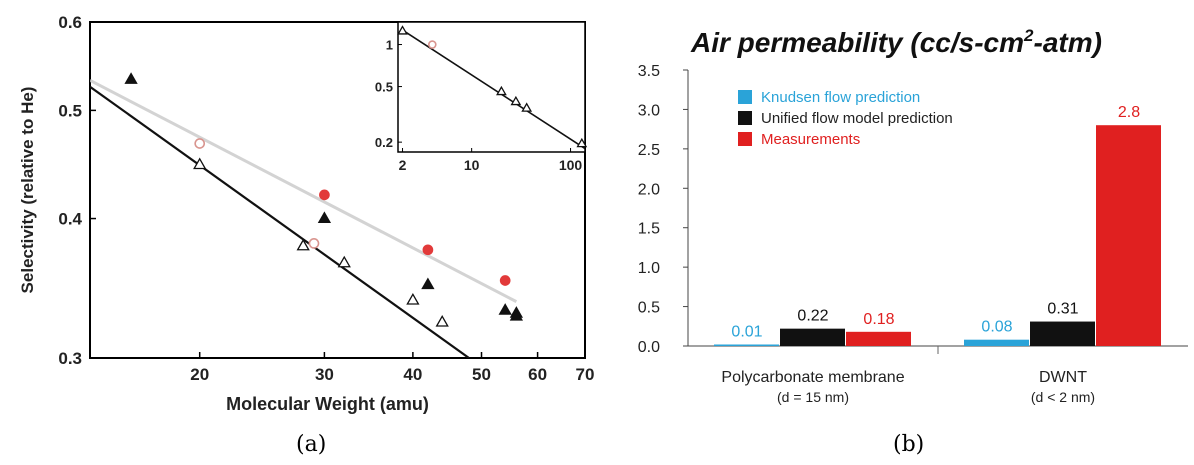 This screenshot has height=465, width=1194. What do you see at coordinates (813, 397) in the screenshot?
I see `category-sublabel: (d = 15 nm)` at bounding box center [813, 397].